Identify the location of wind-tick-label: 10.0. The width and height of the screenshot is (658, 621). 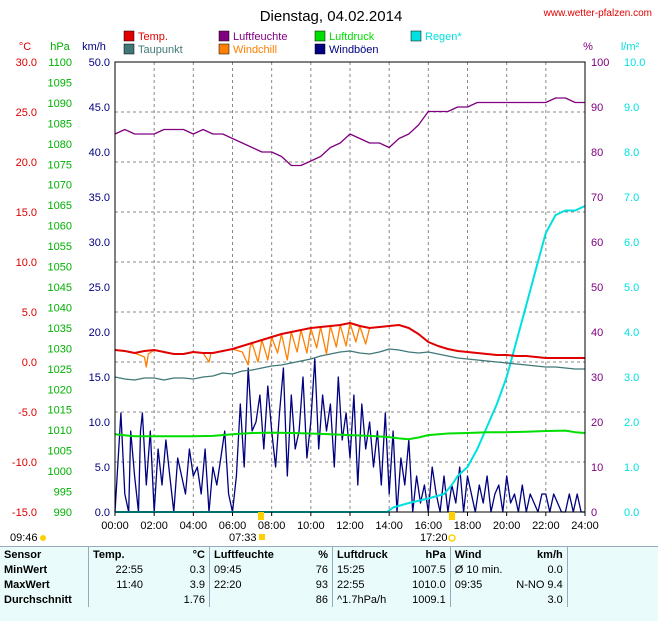
(99, 423).